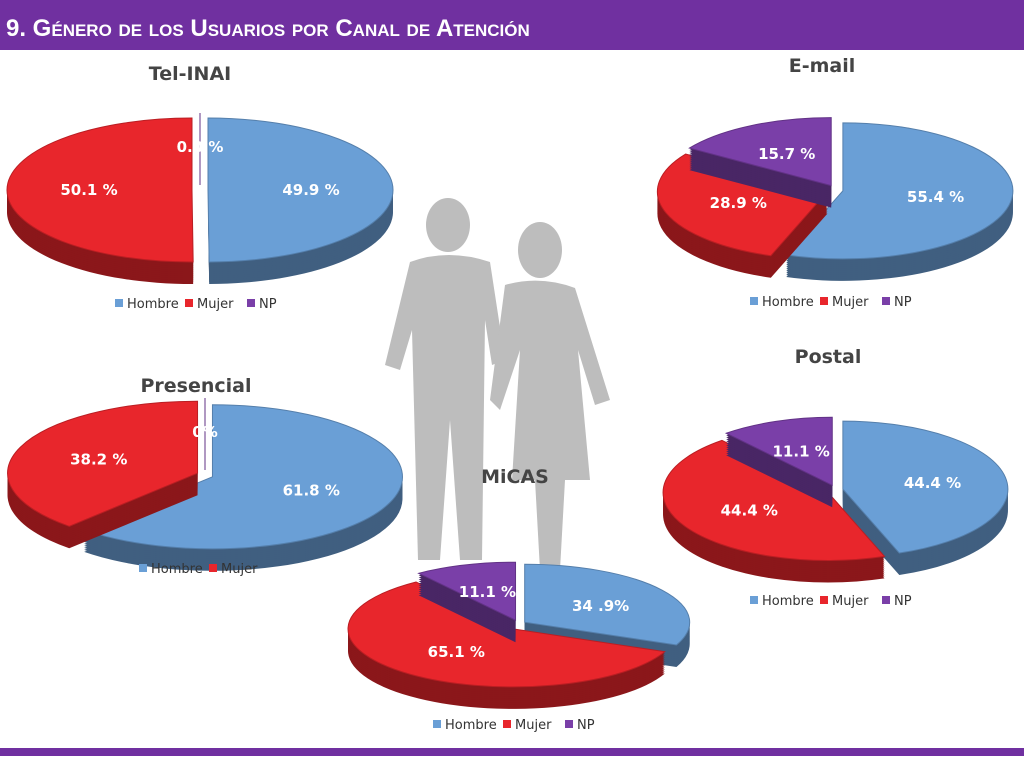 The width and height of the screenshot is (1024, 768). Describe the element at coordinates (822, 66) in the screenshot. I see `chart-title: E-mail` at that location.